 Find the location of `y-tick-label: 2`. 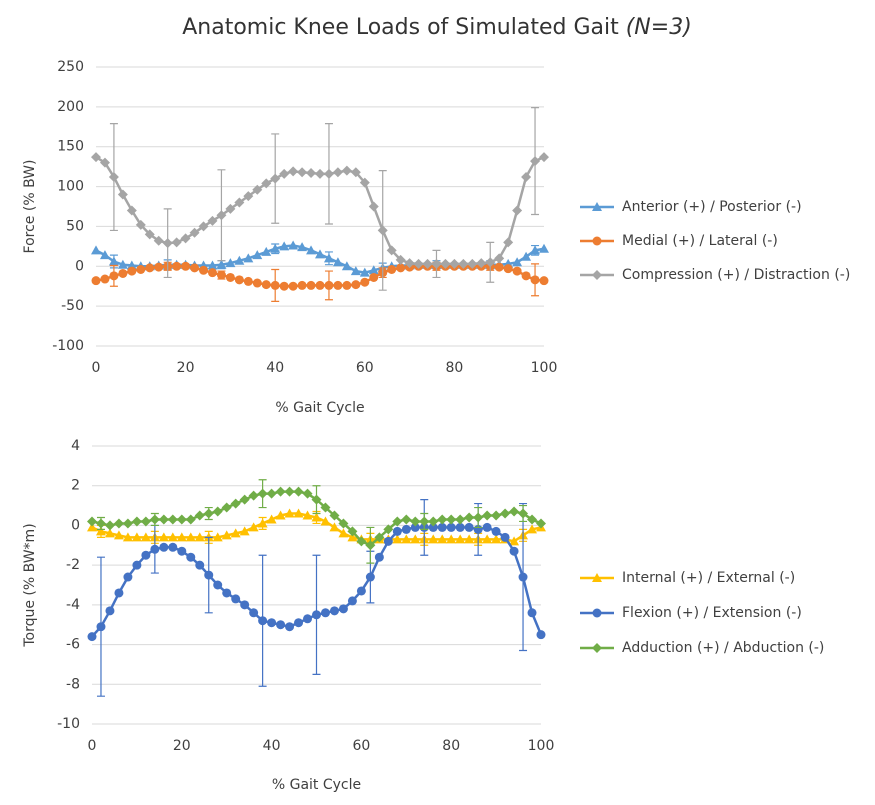

y-tick-label: 2 is located at coordinates (75, 486).